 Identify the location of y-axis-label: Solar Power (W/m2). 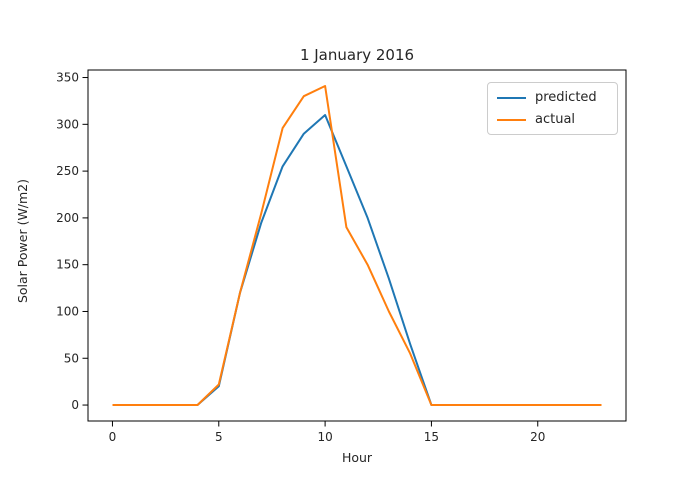
(22, 241).